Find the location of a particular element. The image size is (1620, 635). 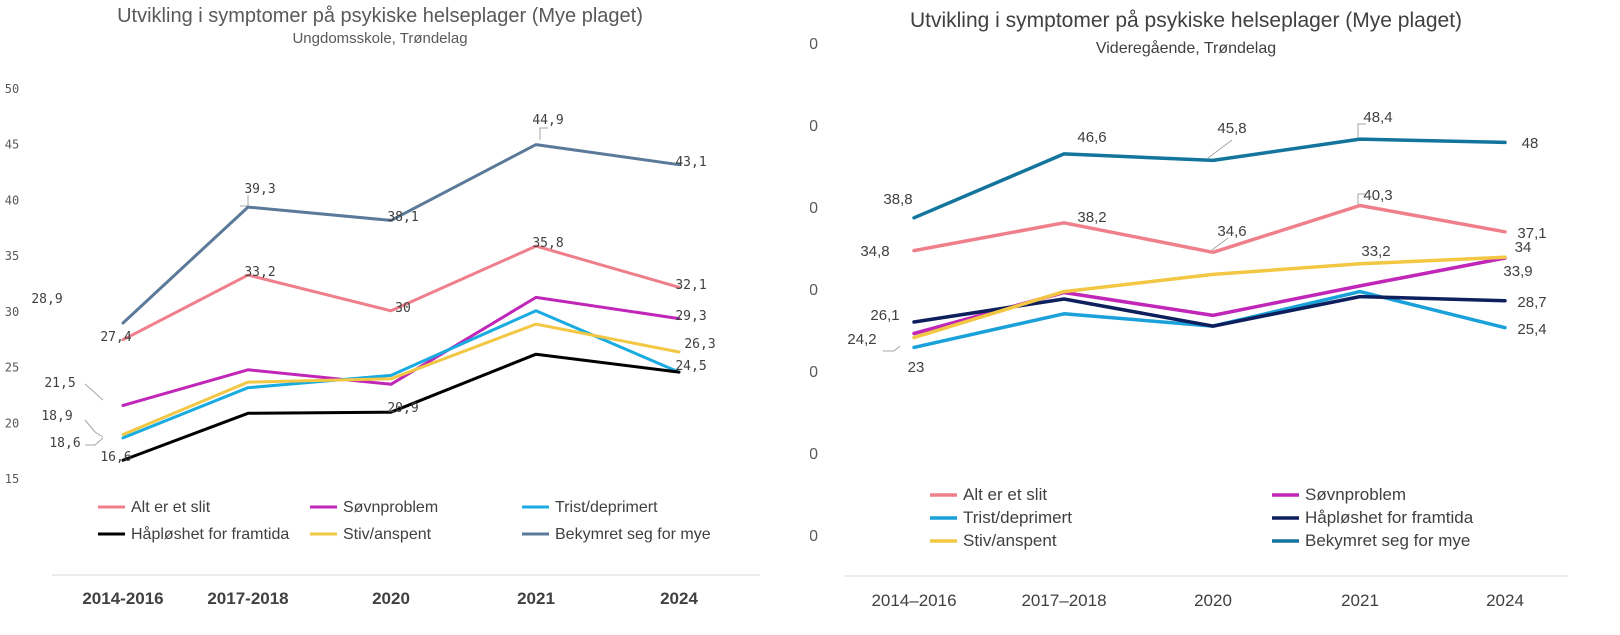

data-label: 43,1 is located at coordinates (690, 162).